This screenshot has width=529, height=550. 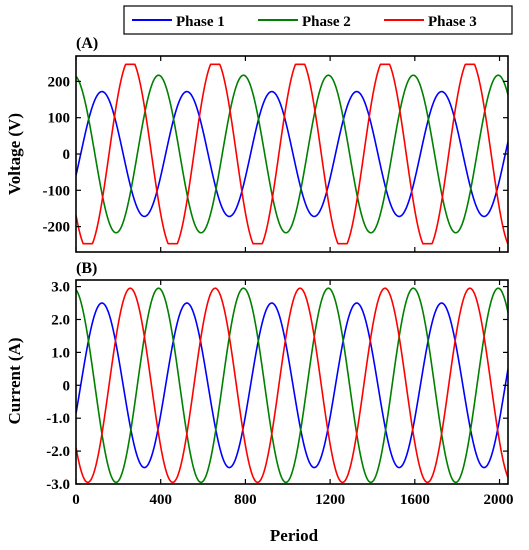 What do you see at coordinates (59, 119) in the screenshot?
I see `panel-a-y-tick-label: 100` at bounding box center [59, 119].